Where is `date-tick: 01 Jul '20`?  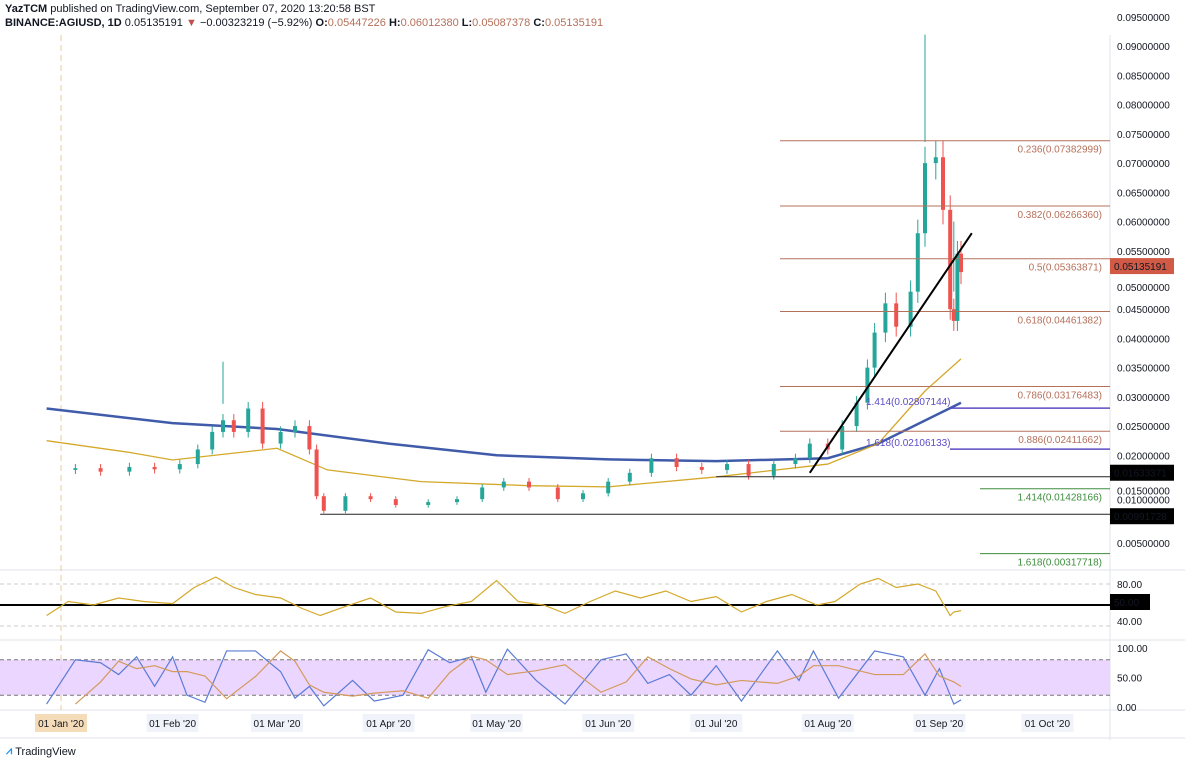 date-tick: 01 Jul '20 is located at coordinates (716, 724).